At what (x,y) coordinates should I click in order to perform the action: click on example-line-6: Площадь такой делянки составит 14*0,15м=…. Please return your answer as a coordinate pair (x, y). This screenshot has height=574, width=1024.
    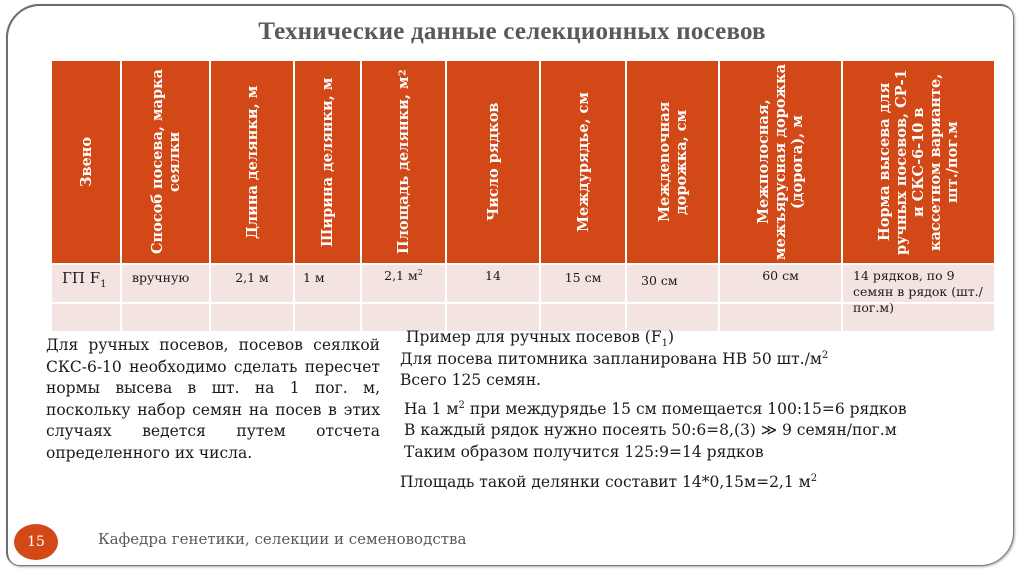
    Looking at the image, I should click on (609, 481).